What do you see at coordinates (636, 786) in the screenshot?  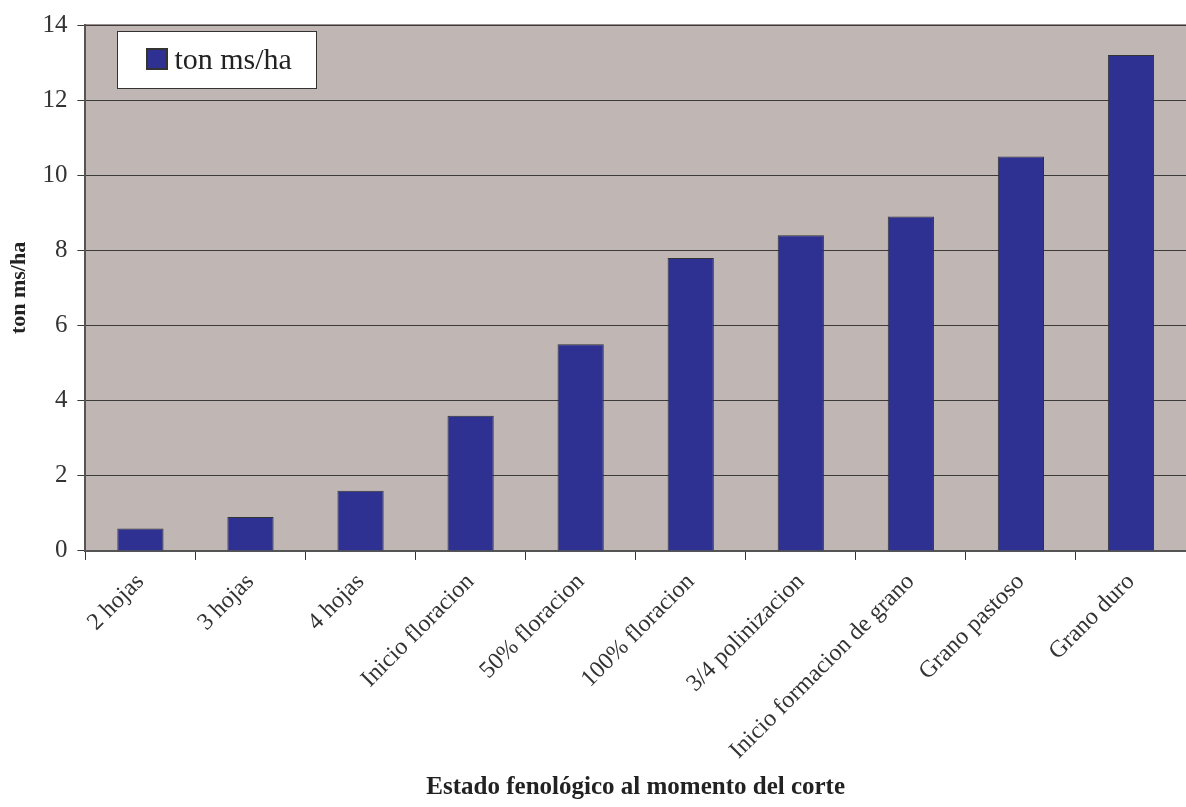 I see `x-axis-title: Estado fenológico al momento del corte` at bounding box center [636, 786].